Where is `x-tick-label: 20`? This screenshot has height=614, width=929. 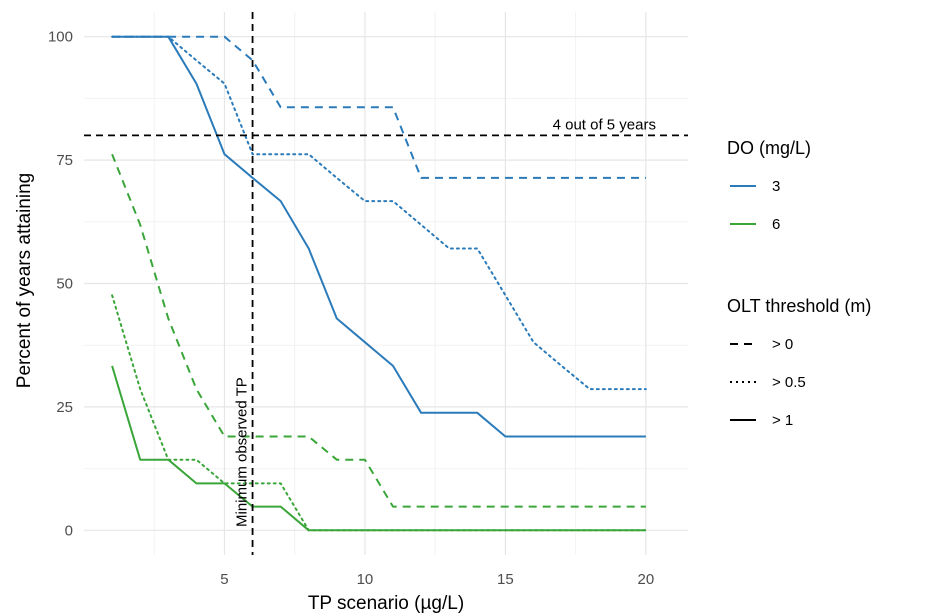
x-tick-label: 20 is located at coordinates (646, 579).